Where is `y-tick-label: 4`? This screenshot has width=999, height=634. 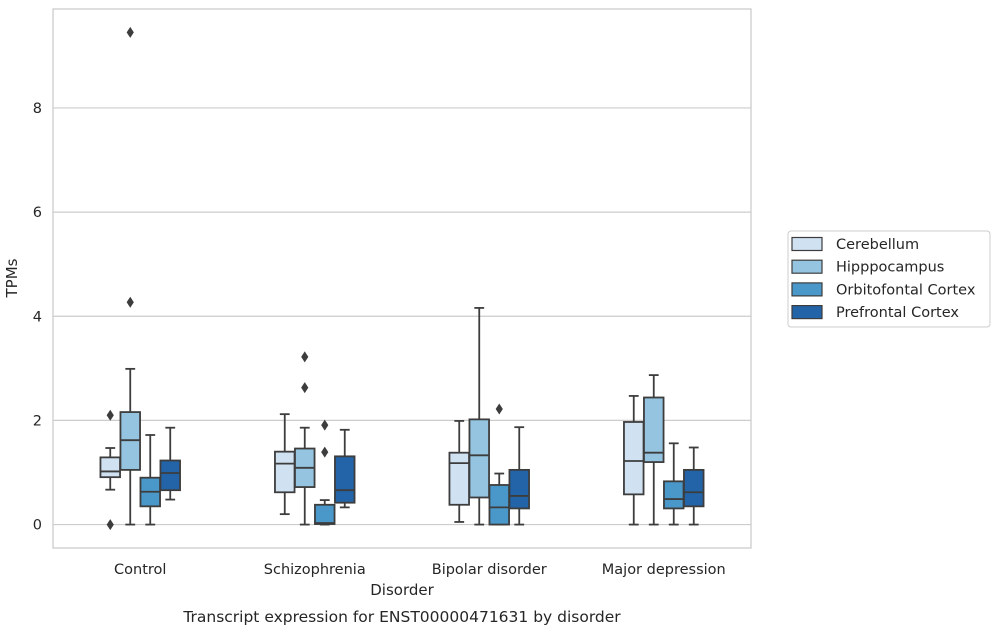 y-tick-label: 4 is located at coordinates (37, 317).